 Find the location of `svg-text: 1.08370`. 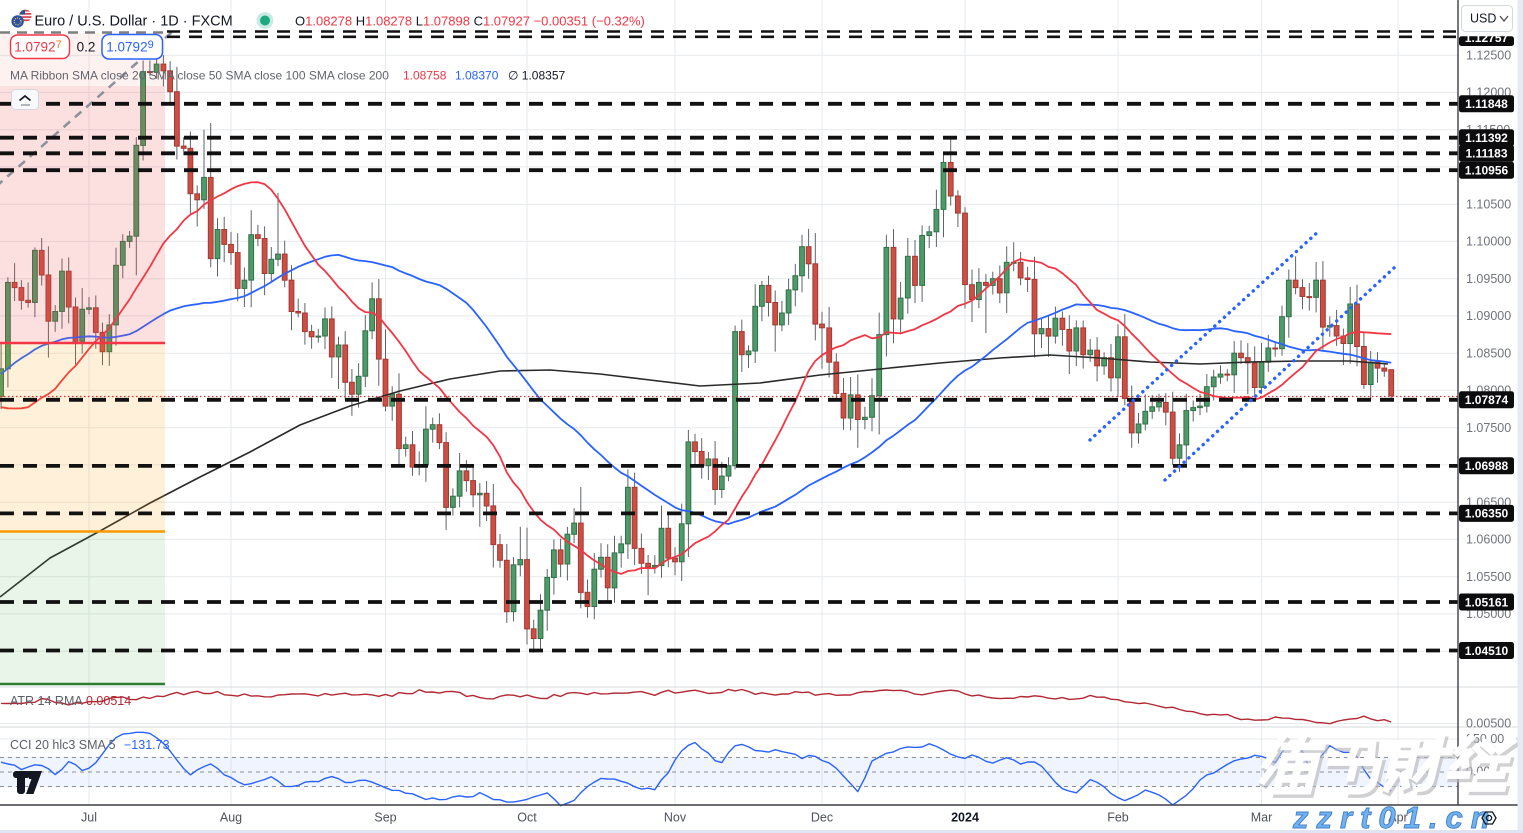

svg-text: 1.08370 is located at coordinates (477, 76).